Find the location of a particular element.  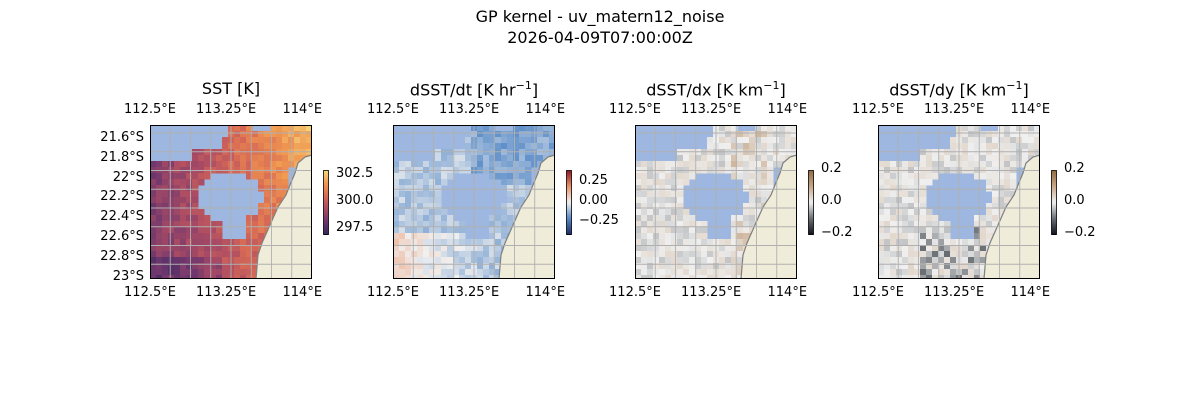

y-tick-label: 22°S is located at coordinates (128, 177).